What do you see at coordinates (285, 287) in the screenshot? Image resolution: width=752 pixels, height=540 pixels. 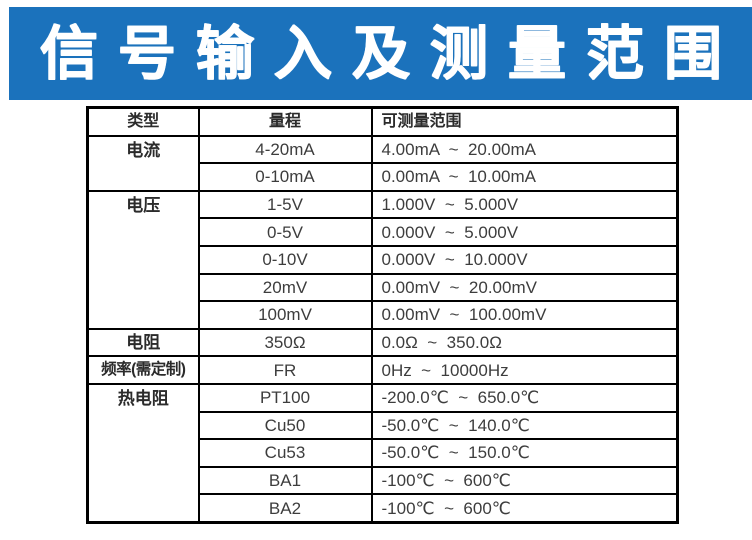 I see `range-cell: 20mV` at bounding box center [285, 287].